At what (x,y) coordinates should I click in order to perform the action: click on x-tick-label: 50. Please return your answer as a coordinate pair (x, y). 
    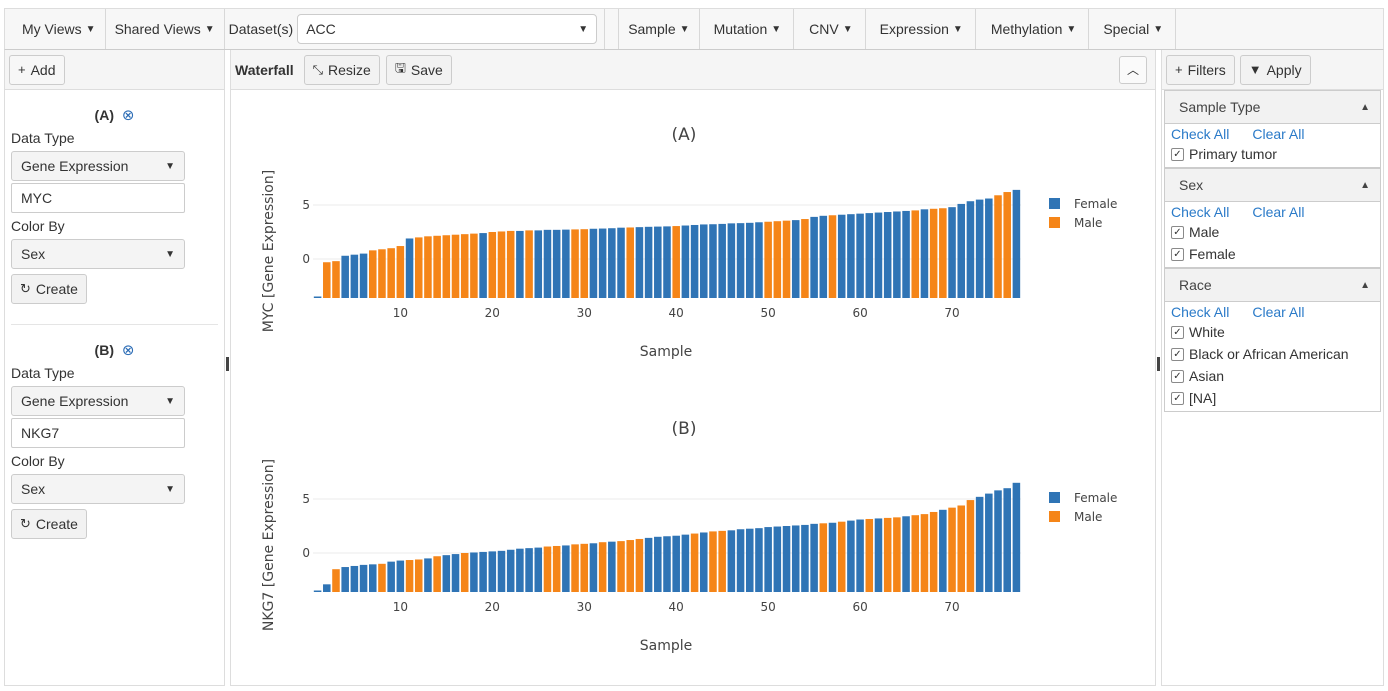
    Looking at the image, I should click on (768, 607).